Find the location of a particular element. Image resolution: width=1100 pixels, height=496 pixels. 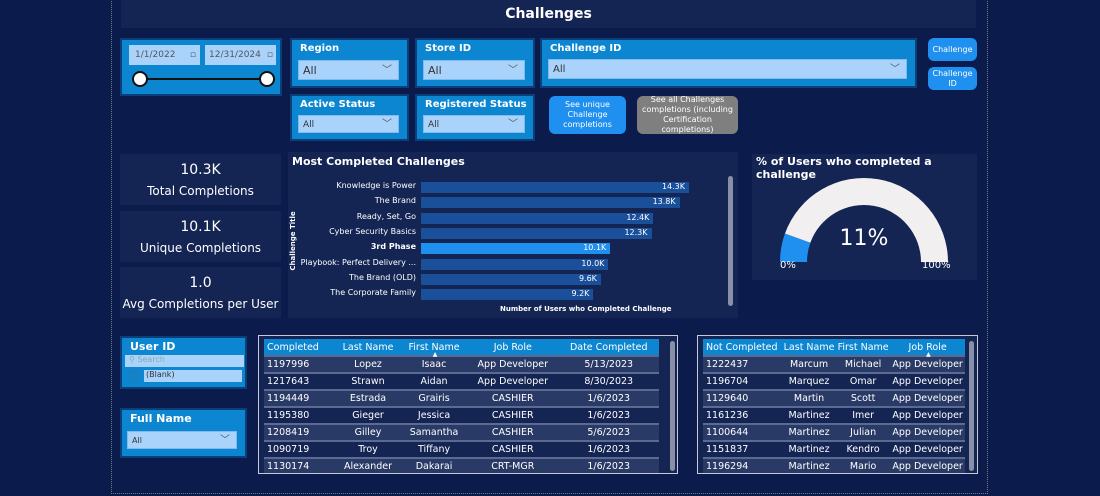

column-header-label: First Name is located at coordinates (434, 347).